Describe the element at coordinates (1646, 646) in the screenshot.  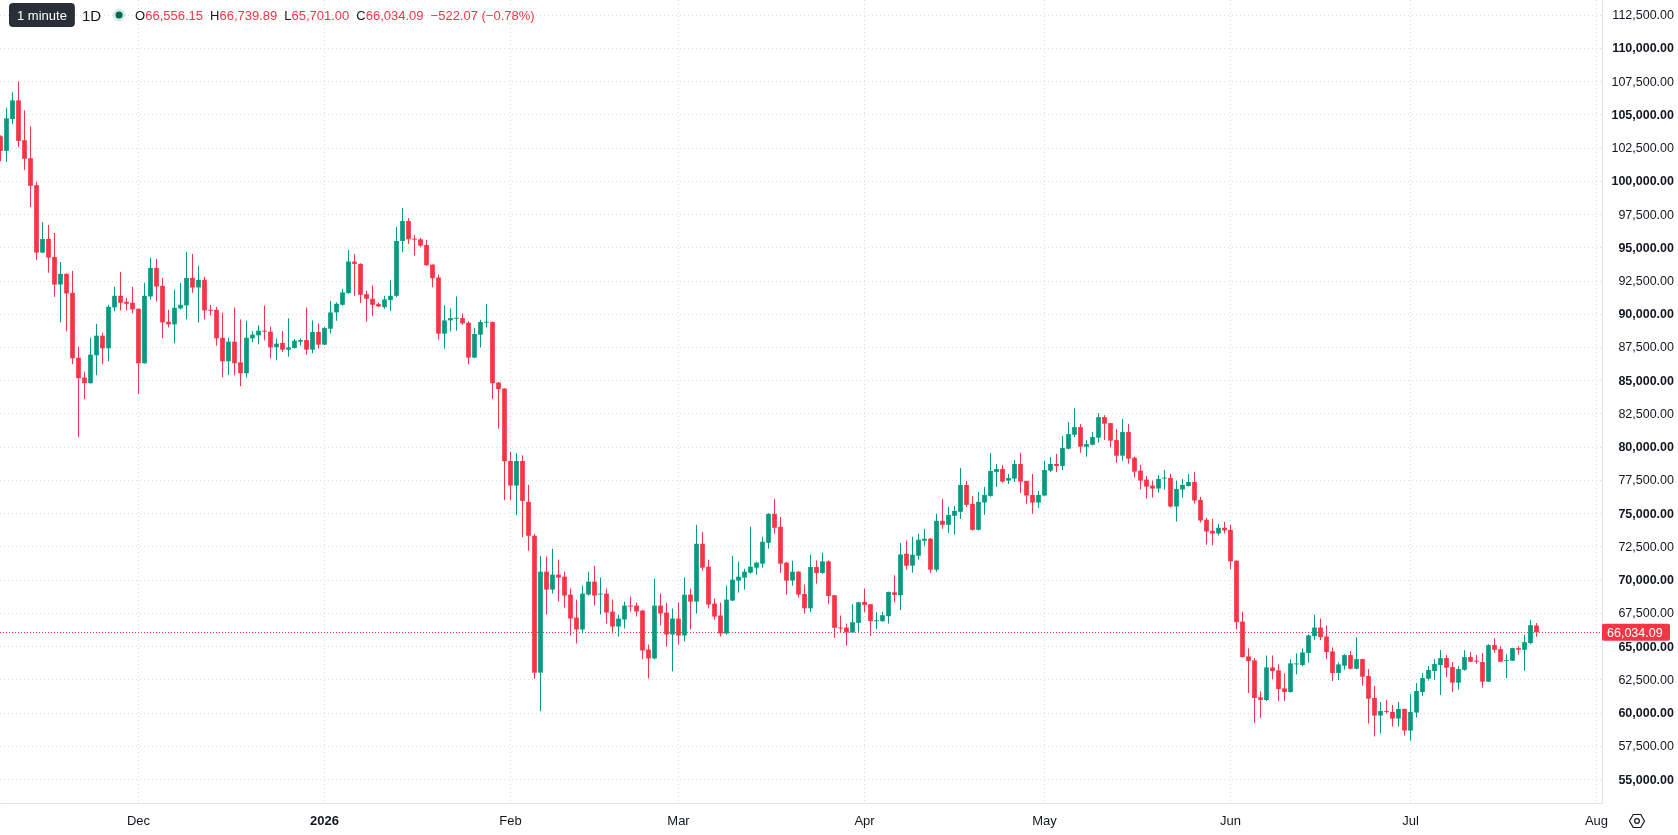
I see `y-tick-label: 65,000.00` at that location.